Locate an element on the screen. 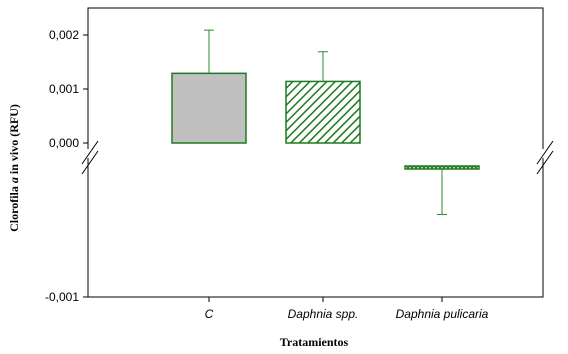  x-axis-title: Tratamientos is located at coordinates (314, 342).